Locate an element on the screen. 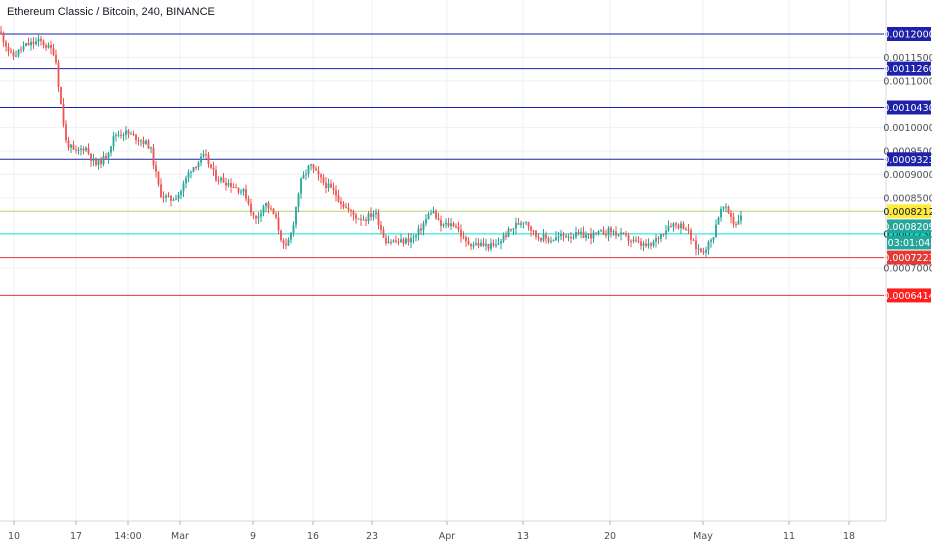 This screenshot has height=550, width=932. time-tick-label: 13 is located at coordinates (523, 536).